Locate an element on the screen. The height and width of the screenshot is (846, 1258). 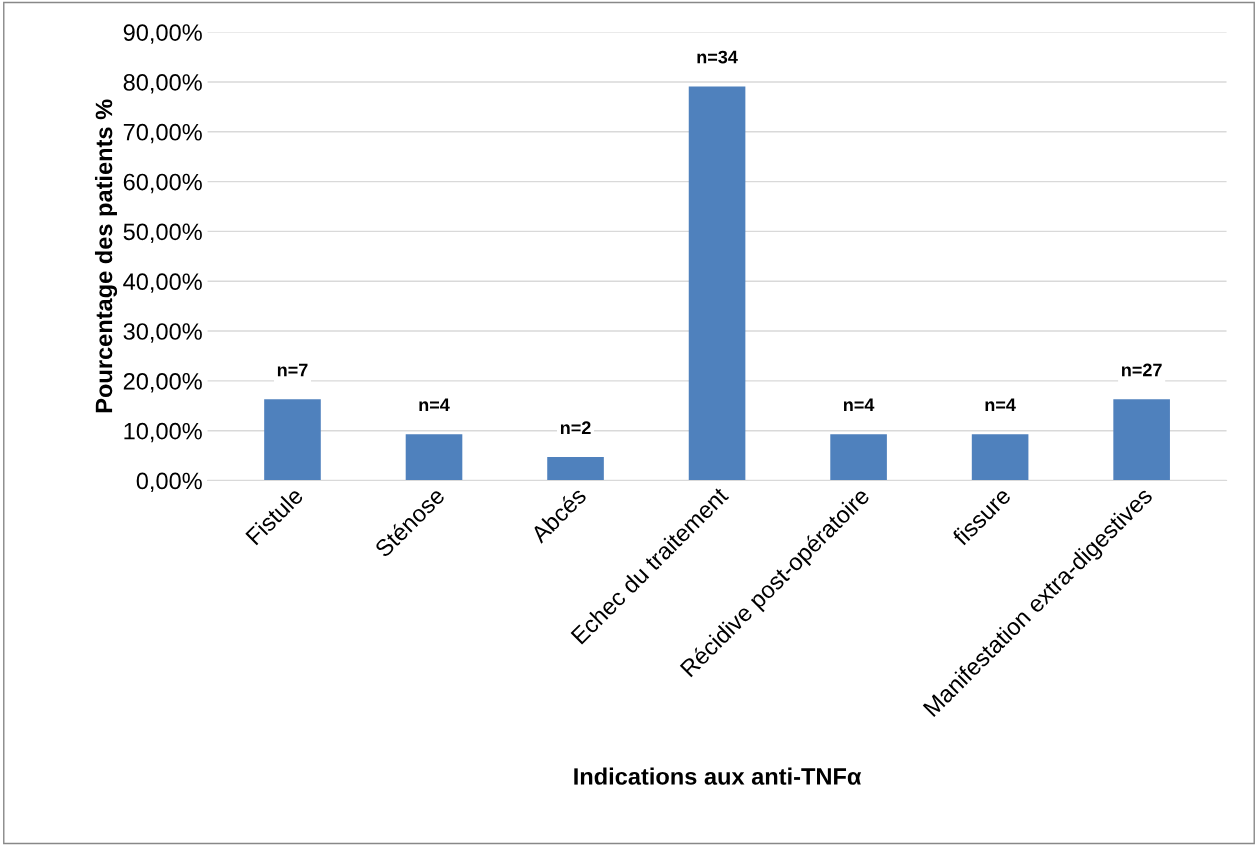
y-tick-label: 80,00% is located at coordinates (162, 84).